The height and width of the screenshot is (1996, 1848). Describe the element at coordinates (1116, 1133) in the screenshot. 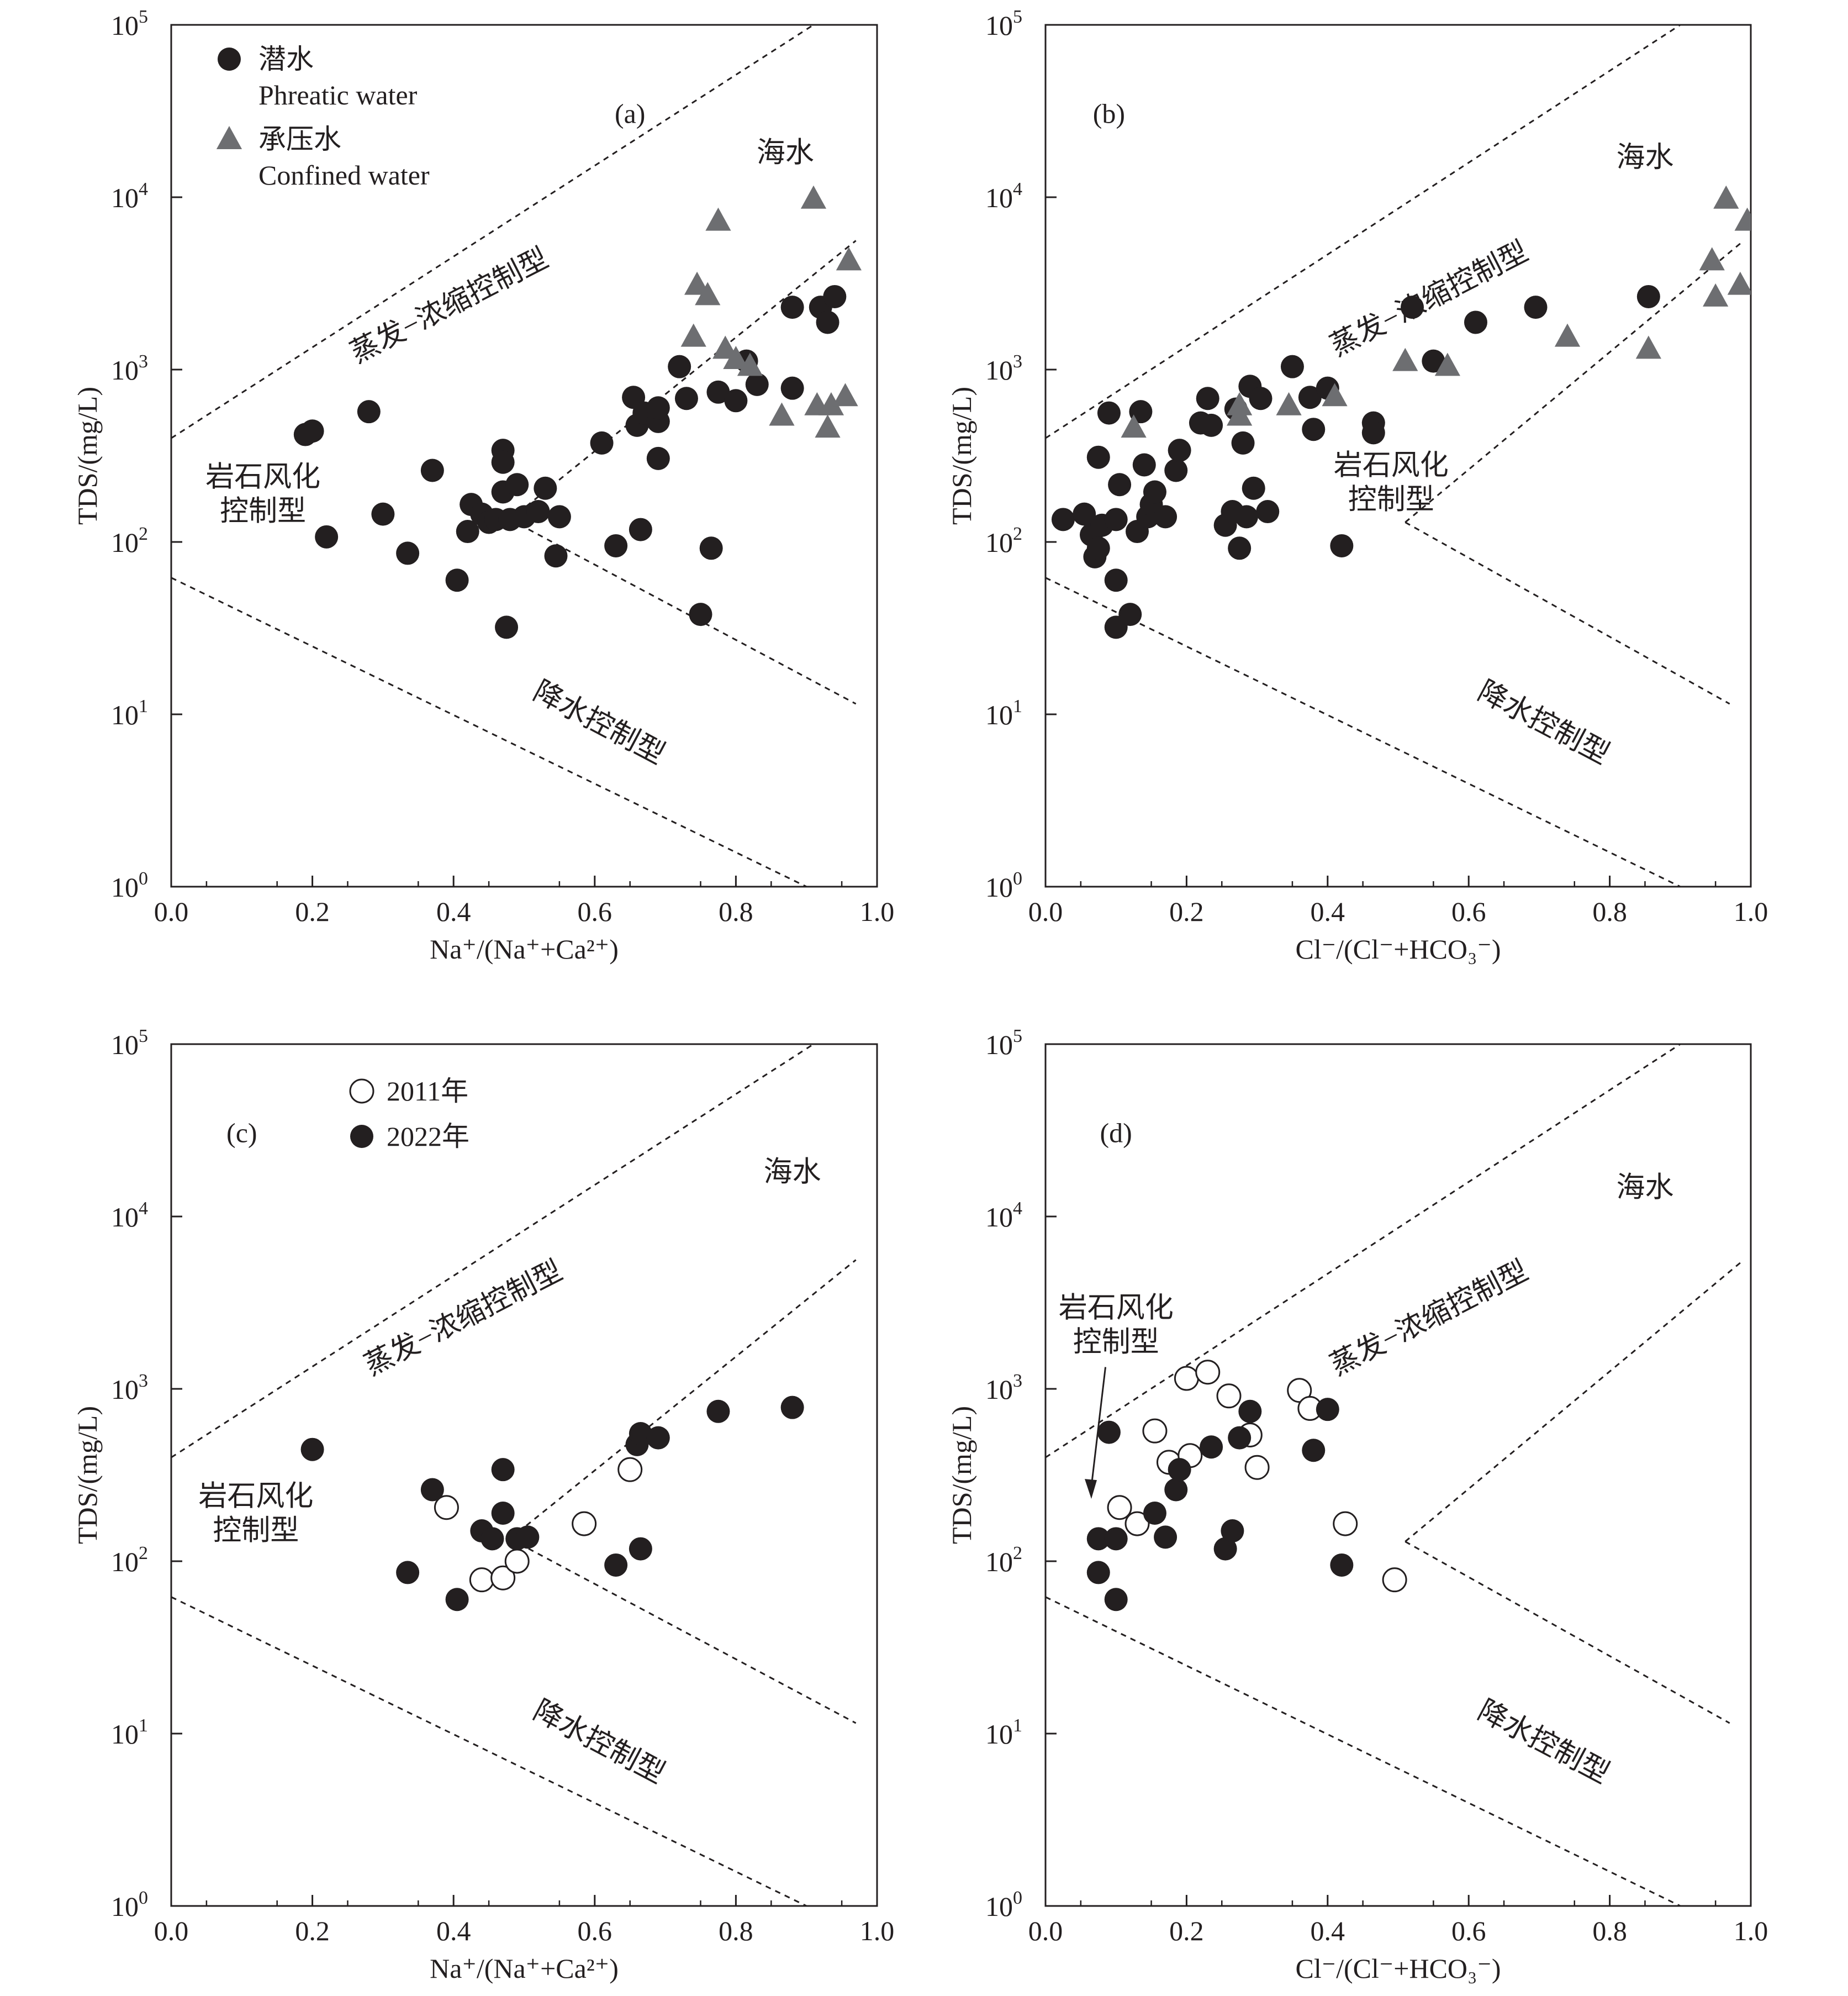

I see `panel-label: (d)` at that location.